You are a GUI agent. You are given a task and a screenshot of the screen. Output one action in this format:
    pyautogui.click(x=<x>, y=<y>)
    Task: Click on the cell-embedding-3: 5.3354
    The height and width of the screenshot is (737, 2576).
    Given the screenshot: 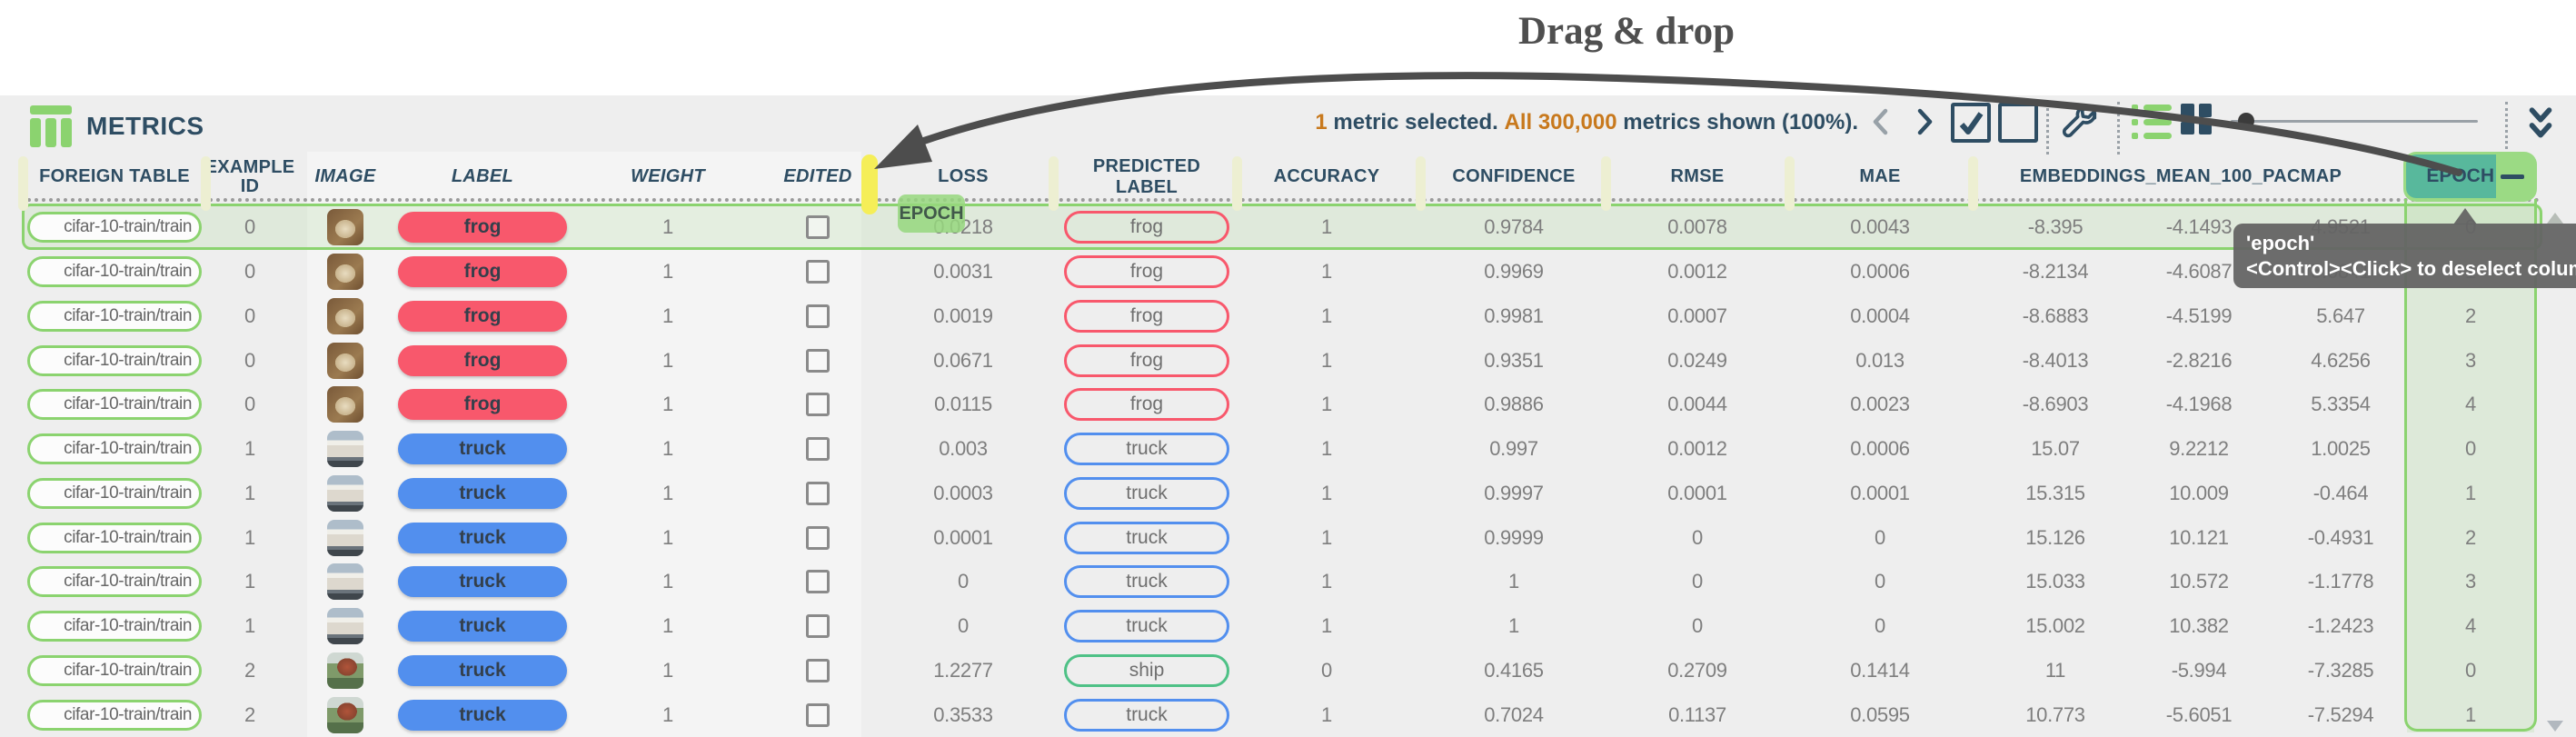 What is the action you would take?
    pyautogui.click(x=2341, y=404)
    